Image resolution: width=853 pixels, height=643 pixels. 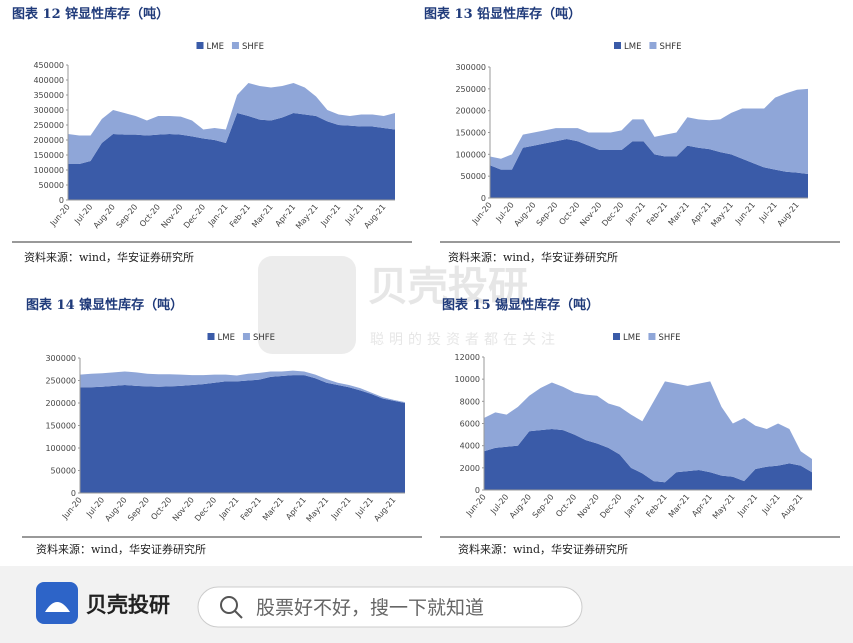 What do you see at coordinates (470, 424) in the screenshot?
I see `y-tick-label: 6000` at bounding box center [470, 424].